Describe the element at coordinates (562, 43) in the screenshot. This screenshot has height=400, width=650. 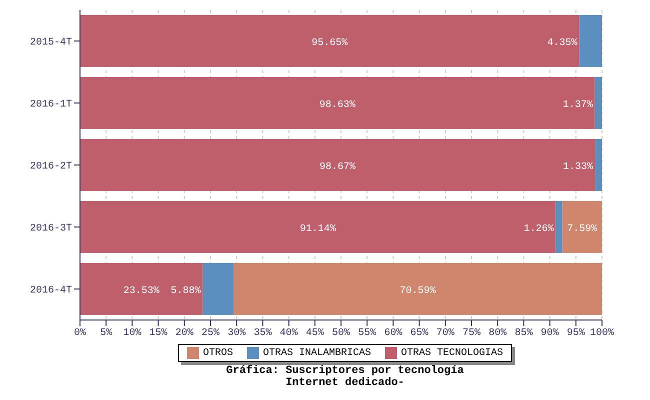
I see `data-label: 4.35%` at that location.